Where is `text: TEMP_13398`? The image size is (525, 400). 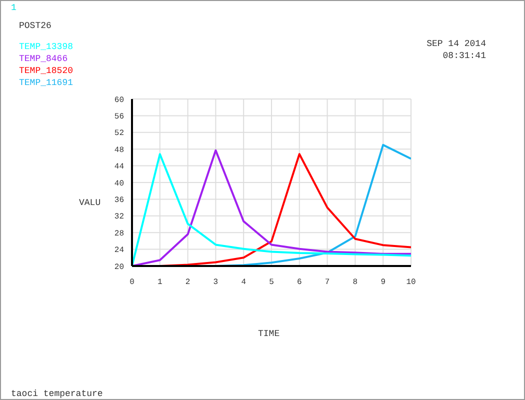
text: TEMP_13398 is located at coordinates (46, 47).